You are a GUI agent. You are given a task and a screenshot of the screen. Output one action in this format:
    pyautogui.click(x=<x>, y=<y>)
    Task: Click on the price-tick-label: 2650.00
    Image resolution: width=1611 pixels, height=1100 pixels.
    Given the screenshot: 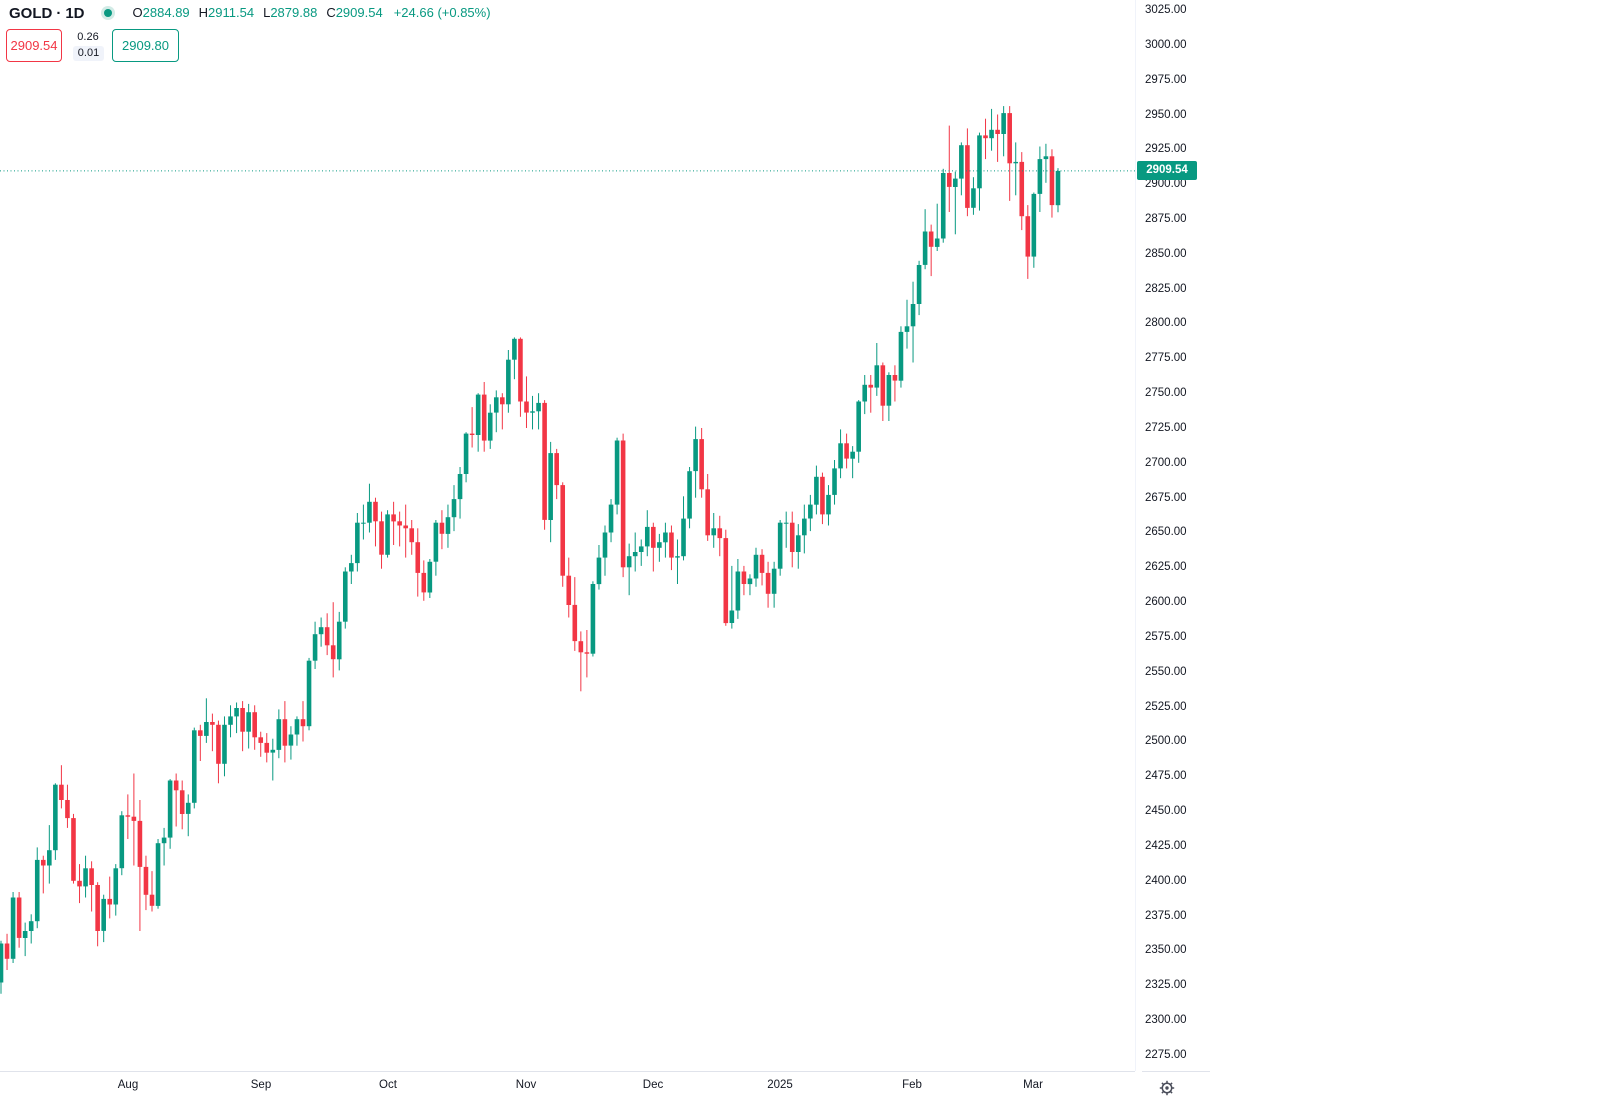 What is the action you would take?
    pyautogui.click(x=1166, y=532)
    